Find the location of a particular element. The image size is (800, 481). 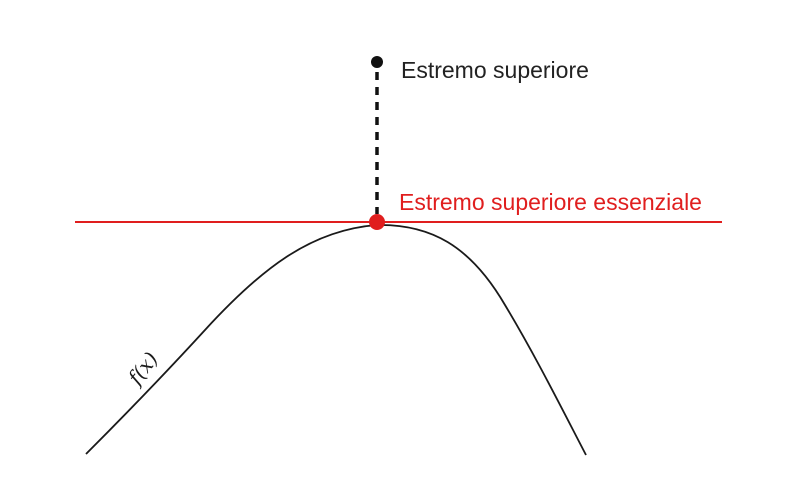

sup-label: Estremo superiore is located at coordinates (495, 70).